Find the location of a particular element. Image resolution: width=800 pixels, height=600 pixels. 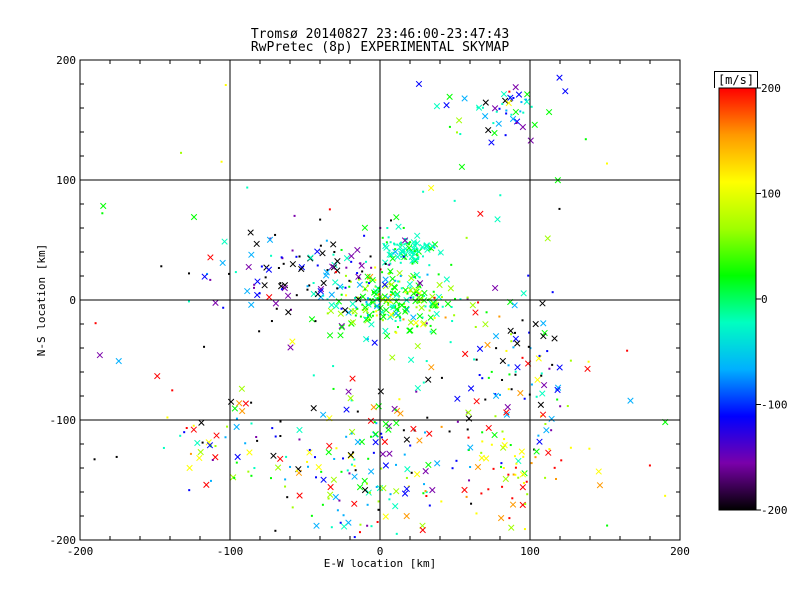

colorbar-tick-label: -200 is located at coordinates (774, 510).